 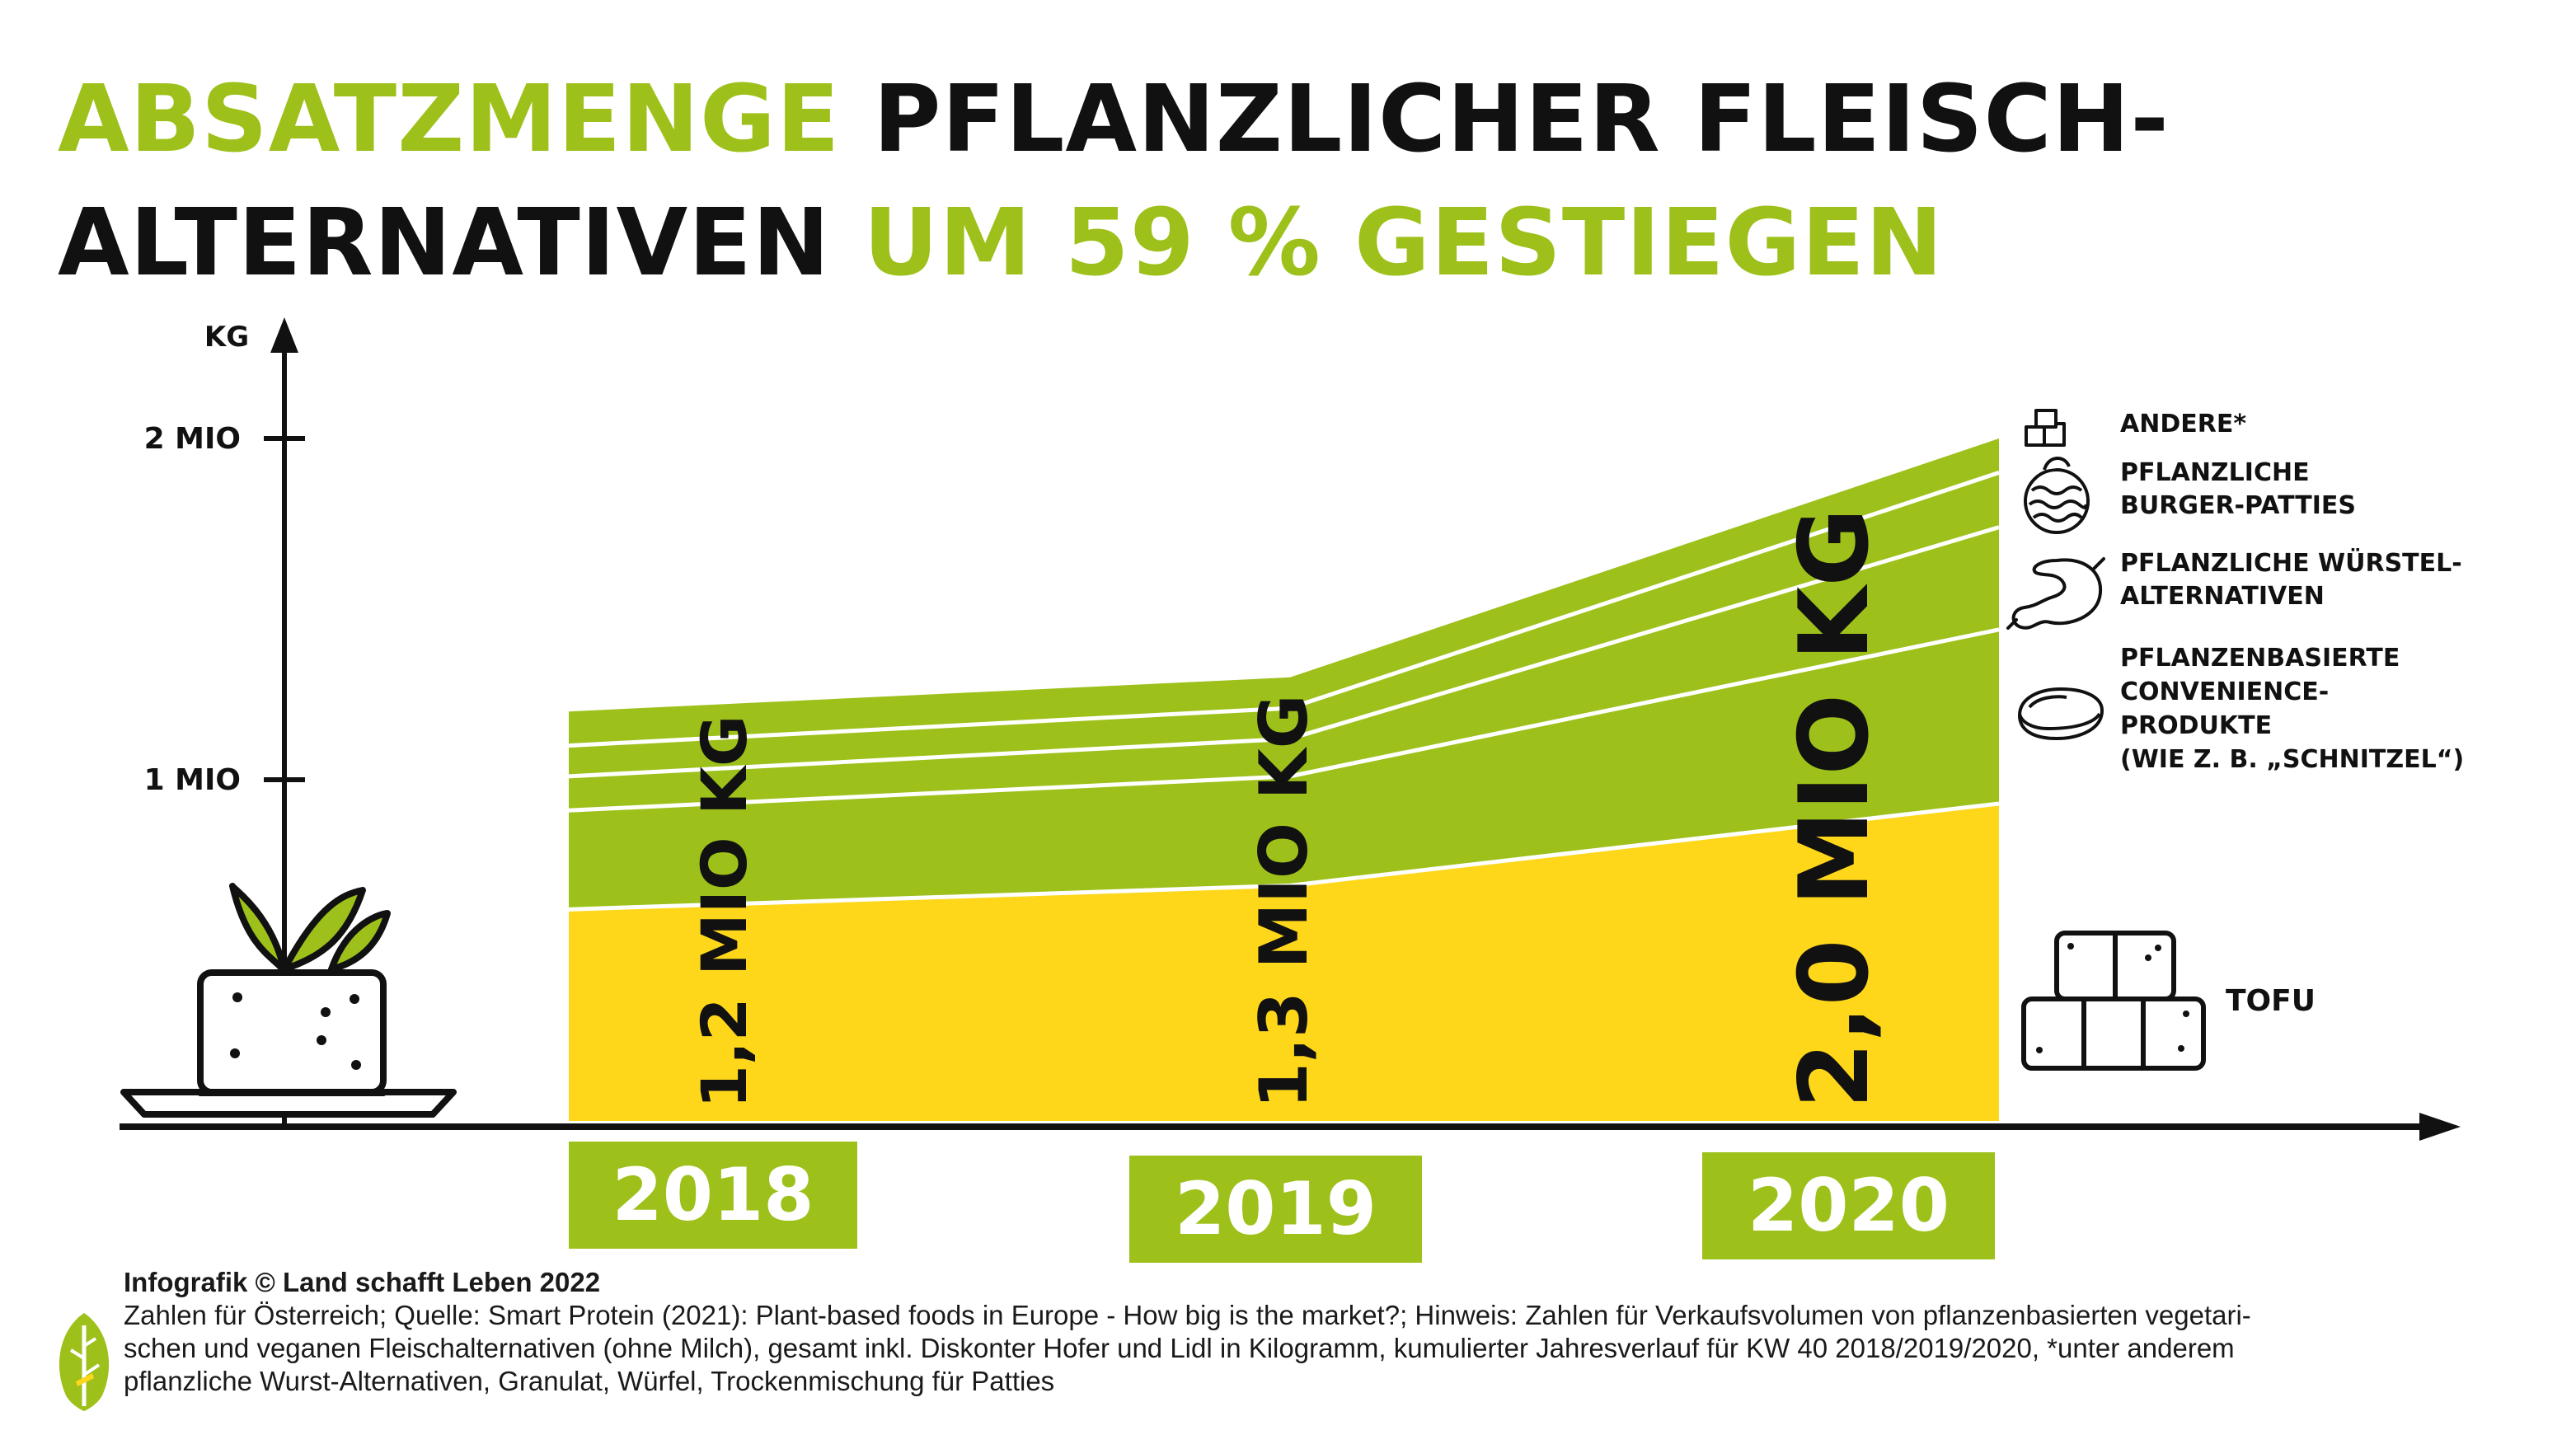 I want to click on legend-item-burger: PFLANZLICHE BURGER-PATTIES, so click(x=2190, y=496).